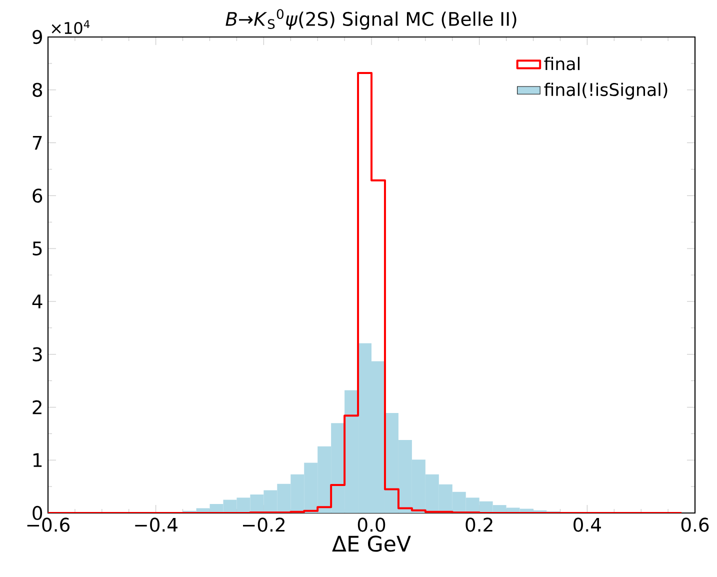 This screenshot has width=717, height=577. I want to click on y-tick-label: 6, so click(37, 195).